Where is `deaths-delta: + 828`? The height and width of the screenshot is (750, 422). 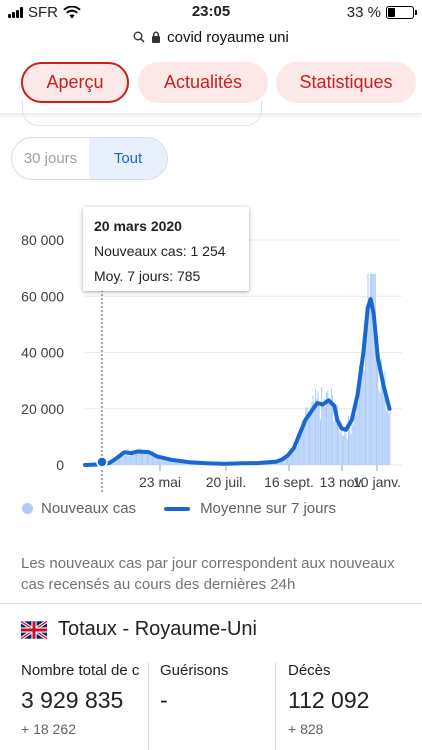 deaths-delta: + 828 is located at coordinates (306, 729).